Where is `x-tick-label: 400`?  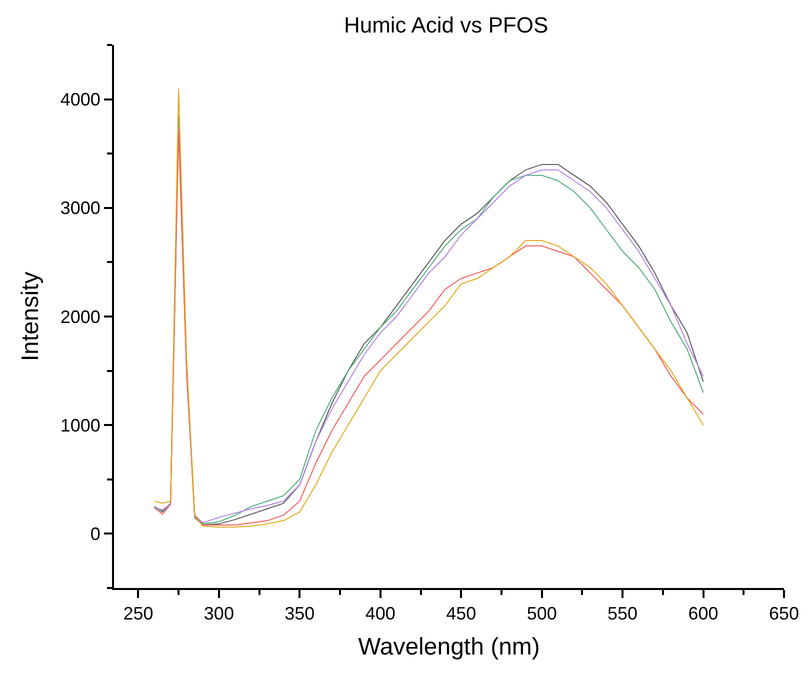 x-tick-label: 400 is located at coordinates (380, 614).